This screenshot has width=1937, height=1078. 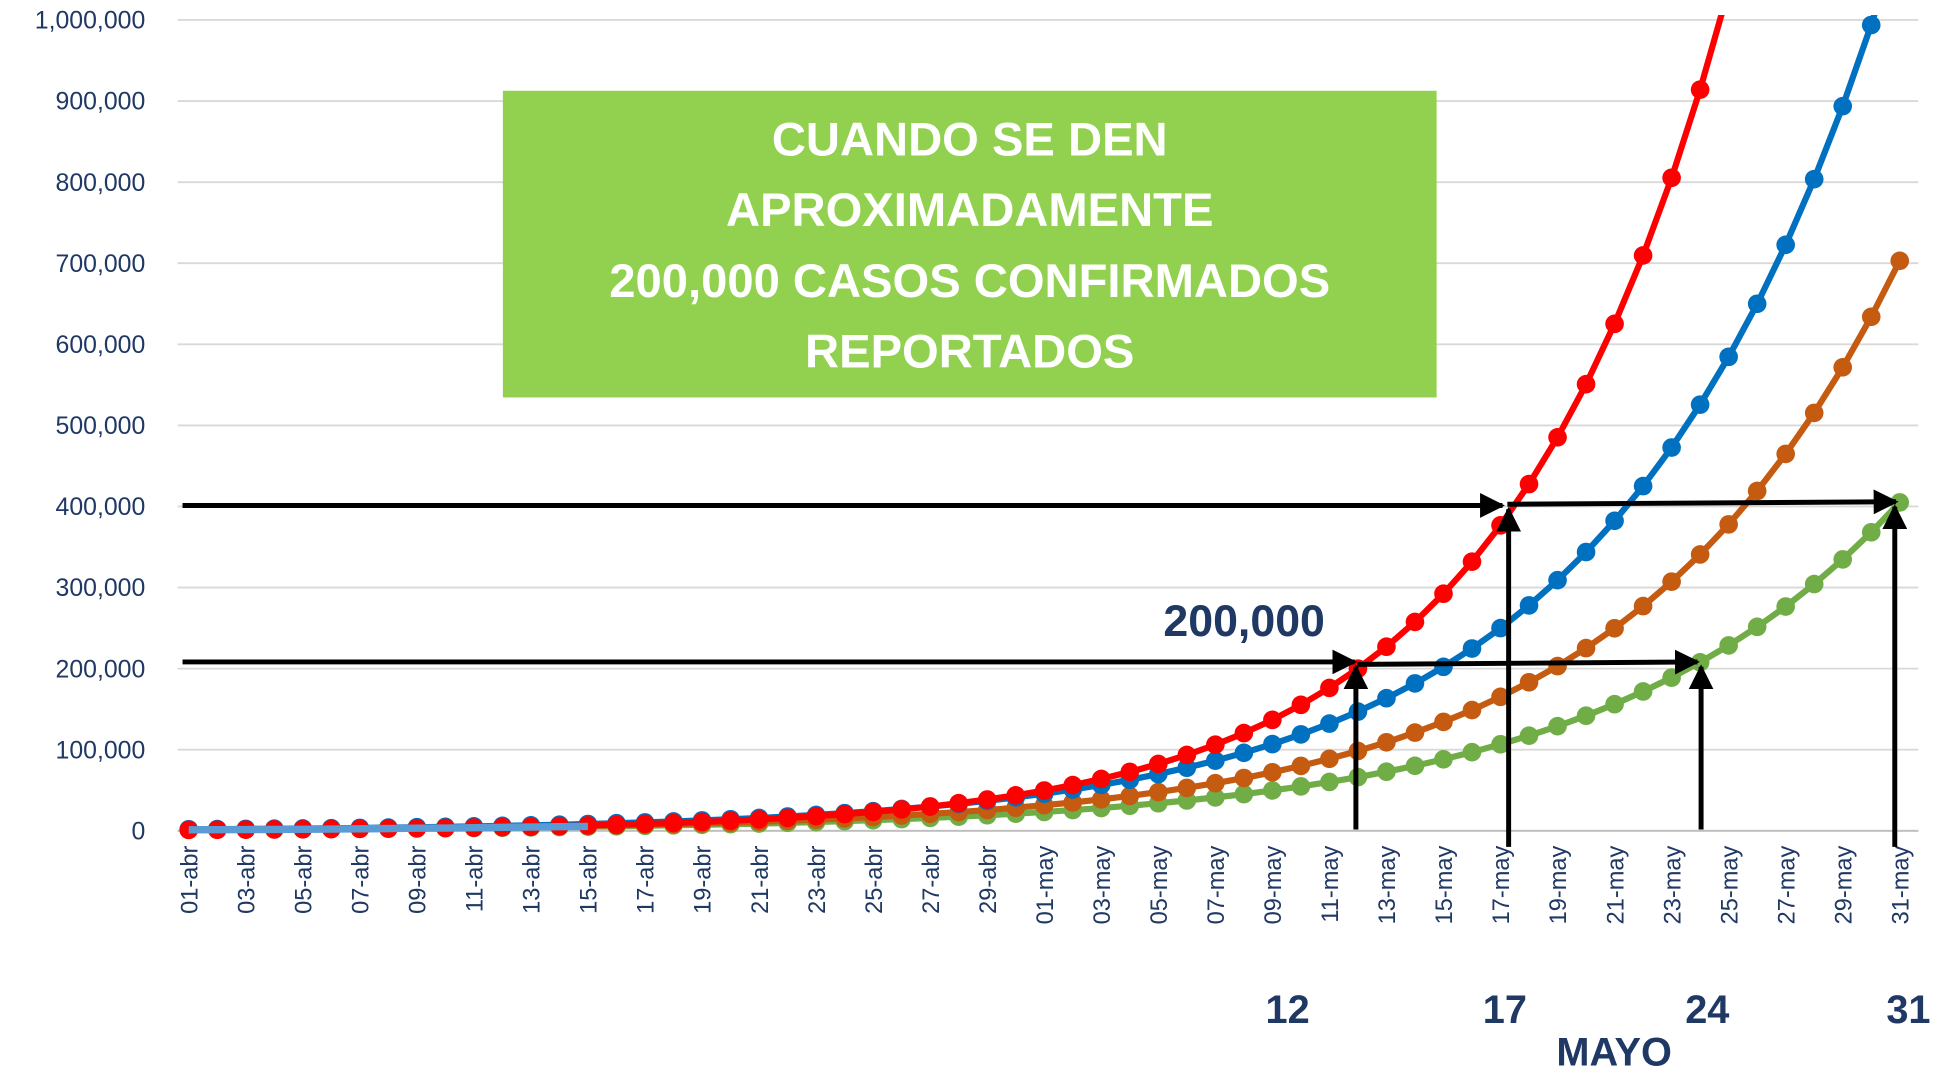 I want to click on x-tick-label: 19-abr, so click(x=703, y=880).